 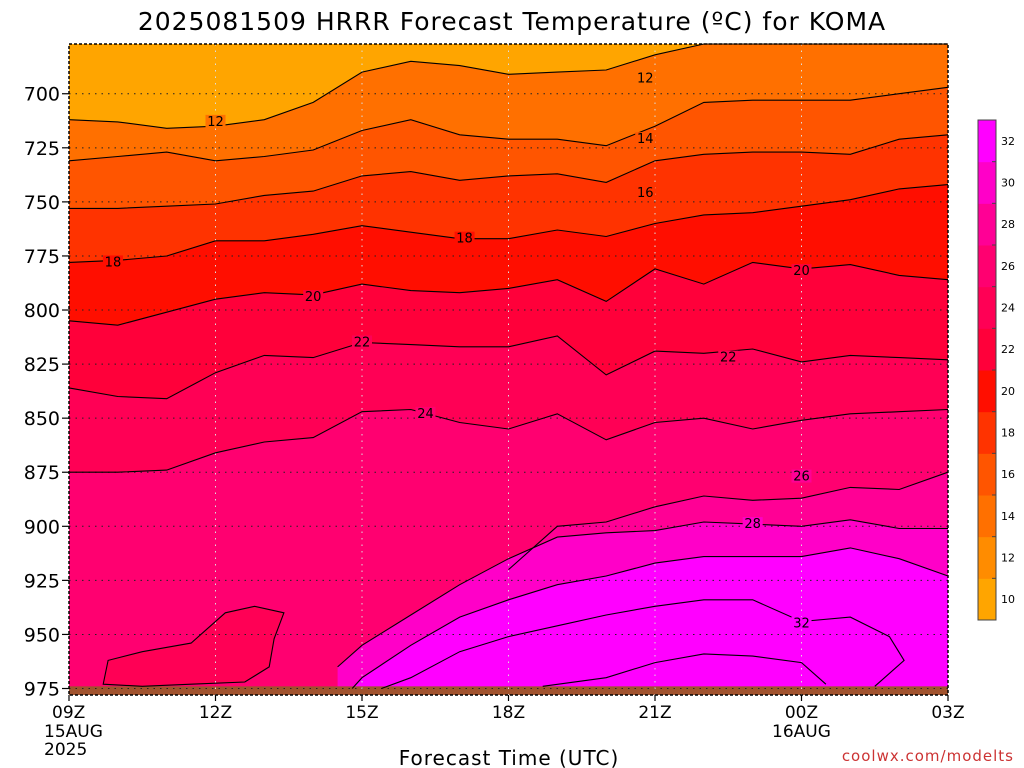 What do you see at coordinates (947, 713) in the screenshot?
I see `x-tick-label: 03Z` at bounding box center [947, 713].